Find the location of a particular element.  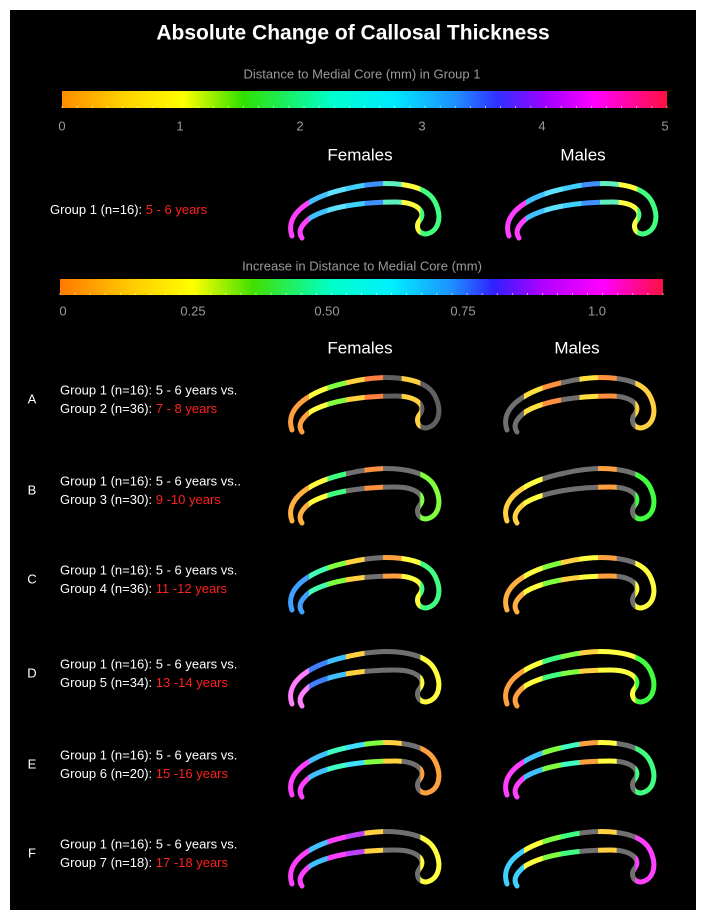

group-age: 17 -18 years is located at coordinates (192, 862).